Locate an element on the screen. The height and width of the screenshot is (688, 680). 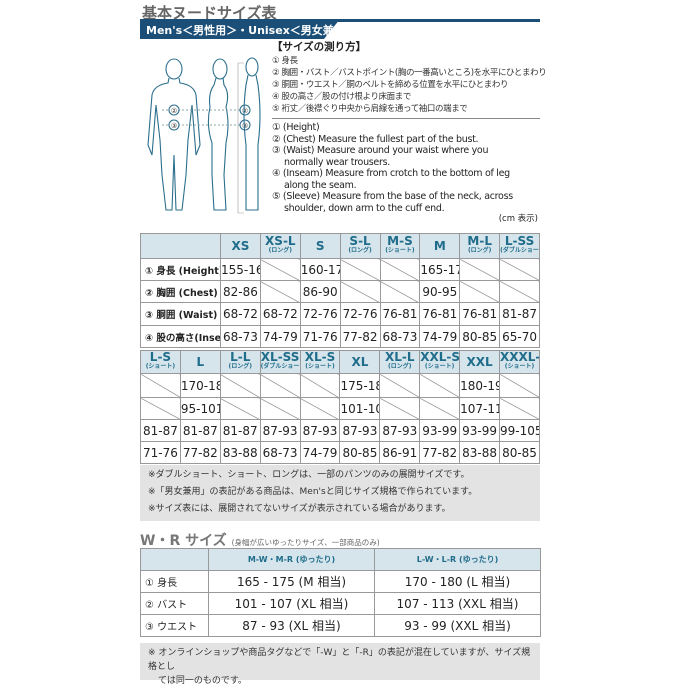
size-value: 93-99 is located at coordinates (480, 430).